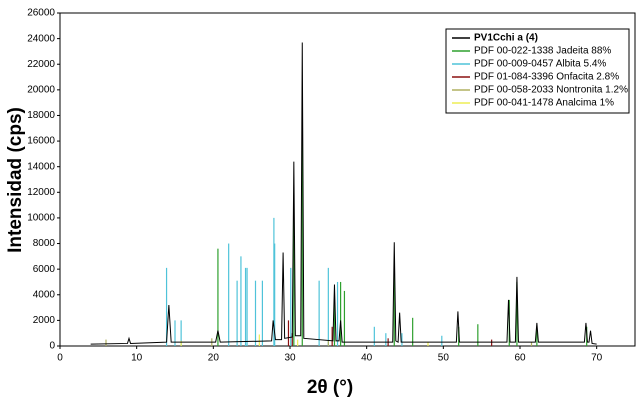  Describe the element at coordinates (41, 115) in the screenshot. I see `y-tick-label: 18000` at that location.